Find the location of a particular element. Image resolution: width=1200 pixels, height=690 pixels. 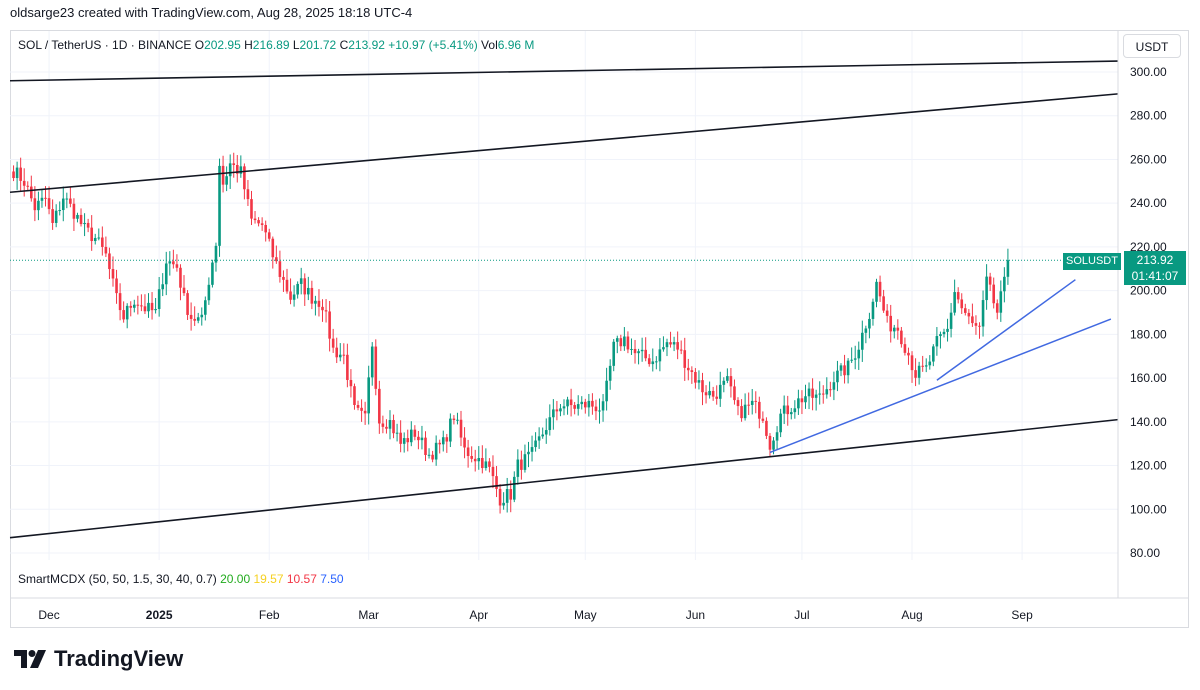

tradingview-logo: TradingView is located at coordinates (98, 659).